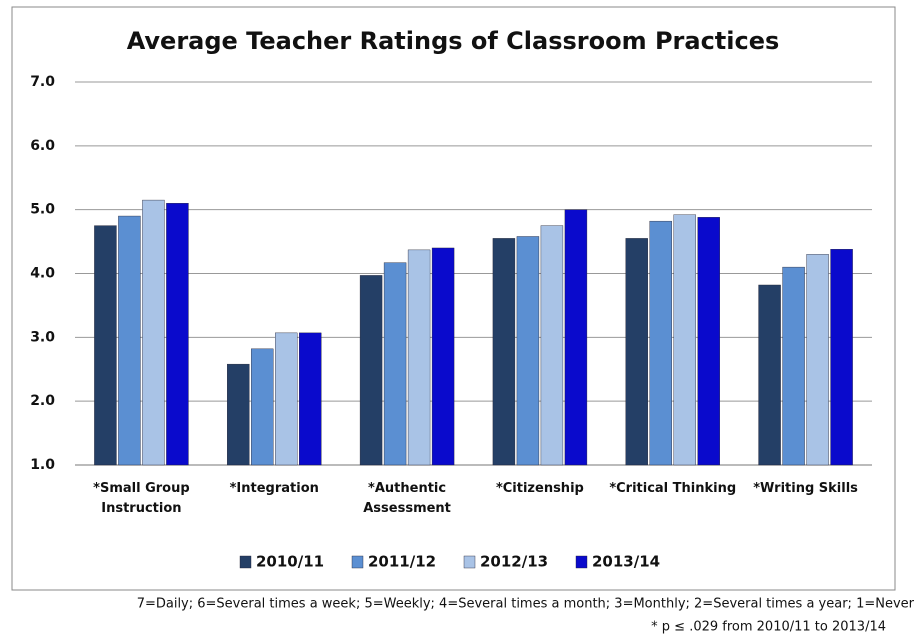 This screenshot has height=639, width=918. I want to click on legend-label: 2010/11, so click(290, 562).